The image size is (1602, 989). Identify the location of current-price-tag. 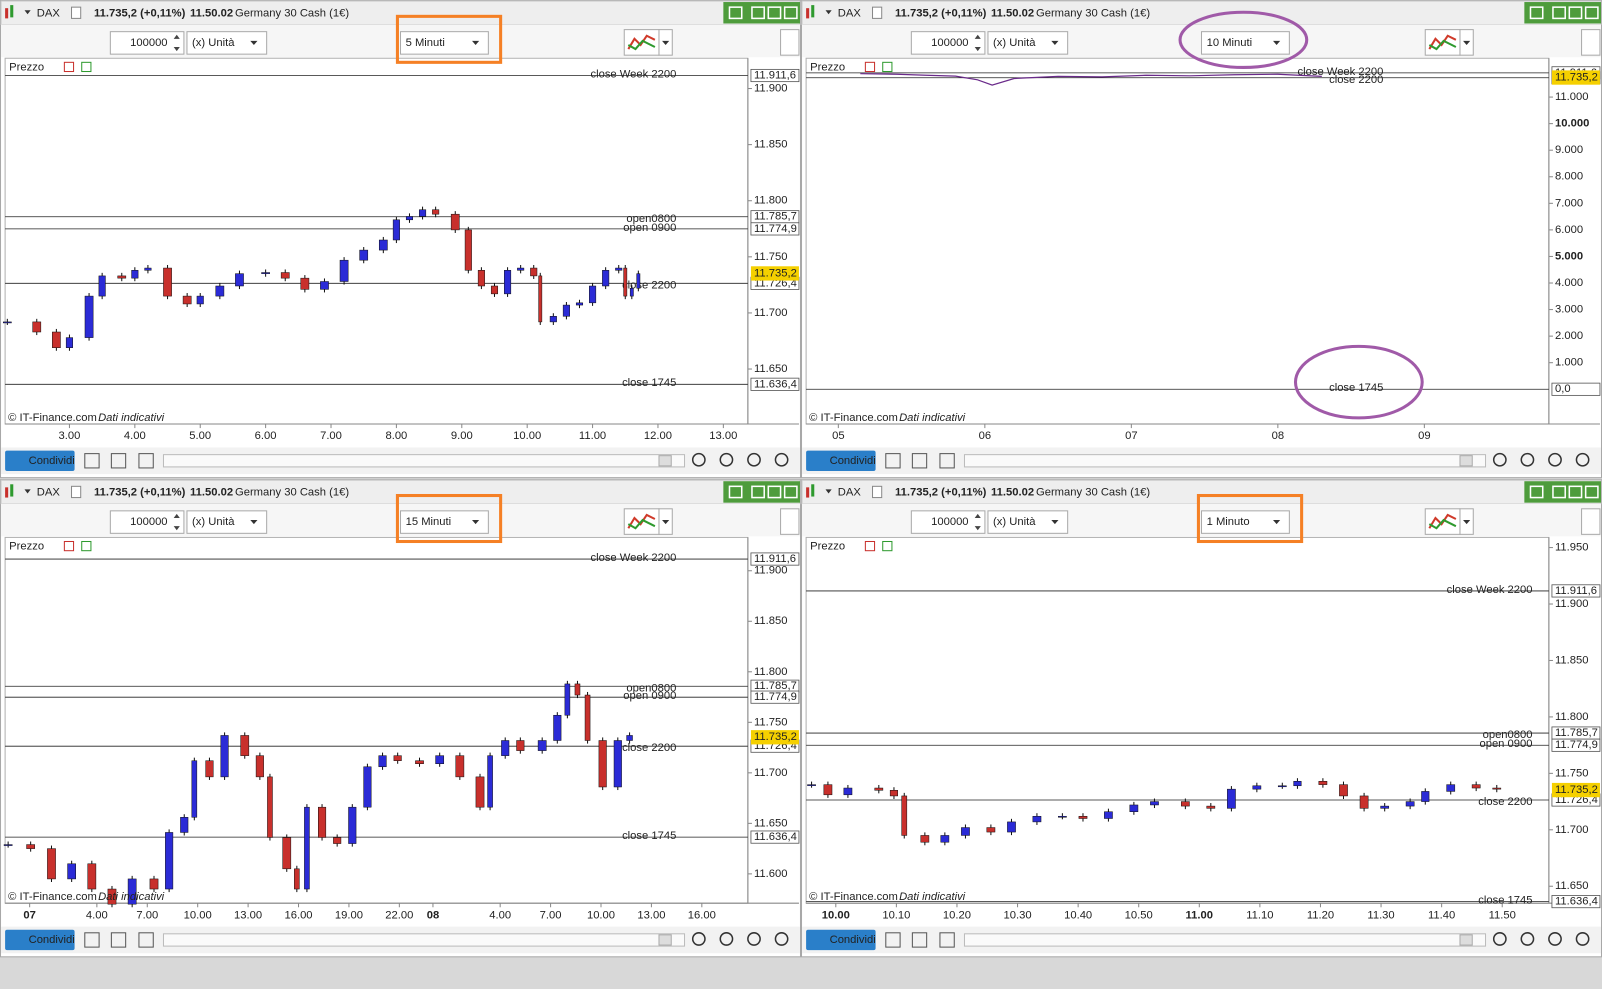
(774, 737).